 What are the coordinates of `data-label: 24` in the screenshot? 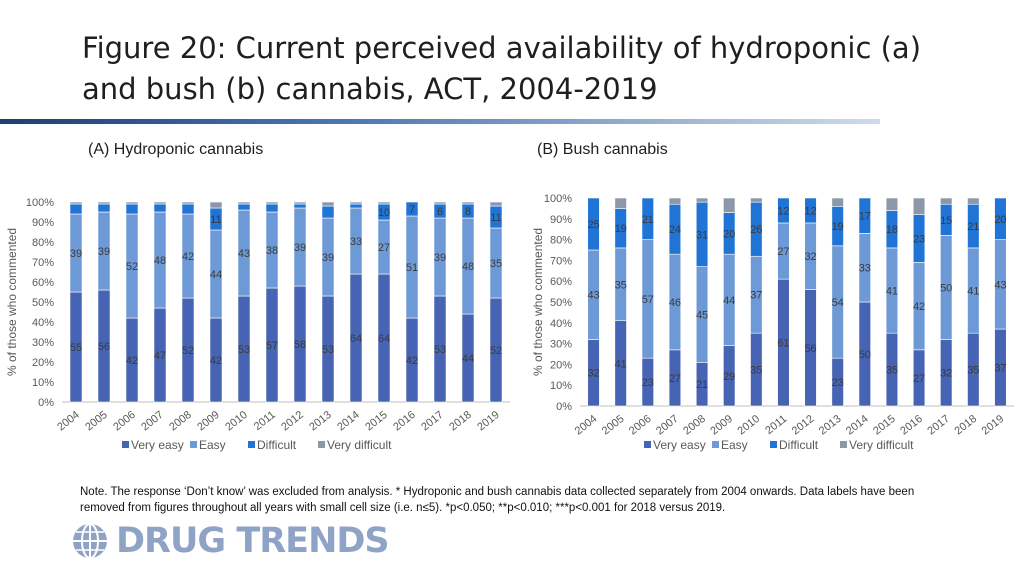 It's located at (675, 230).